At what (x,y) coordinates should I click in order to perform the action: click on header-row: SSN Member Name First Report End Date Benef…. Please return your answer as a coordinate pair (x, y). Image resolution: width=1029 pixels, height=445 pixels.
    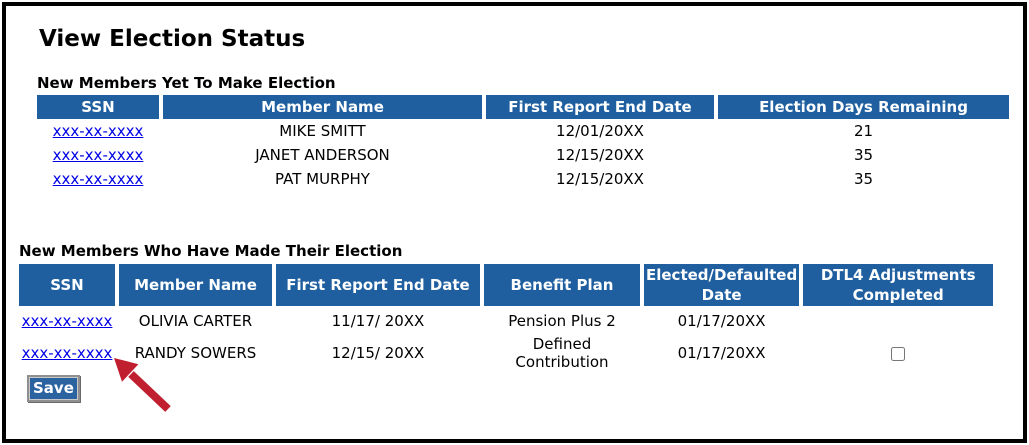
    Looking at the image, I should click on (506, 285).